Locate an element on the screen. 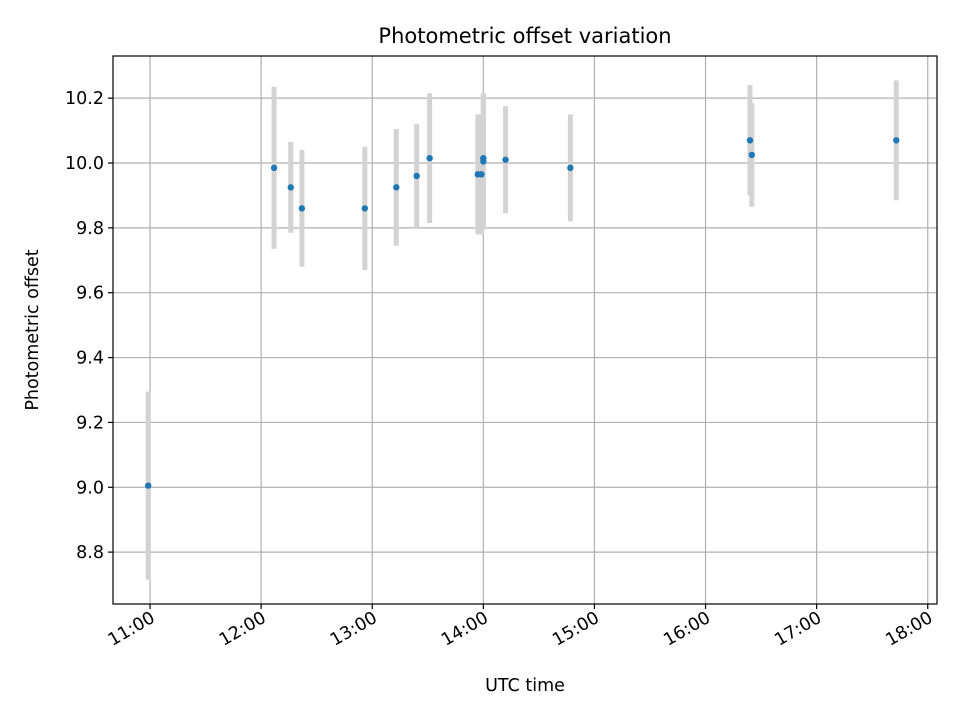 The image size is (960, 720). y-axis-title: Photometric offset is located at coordinates (33, 329).